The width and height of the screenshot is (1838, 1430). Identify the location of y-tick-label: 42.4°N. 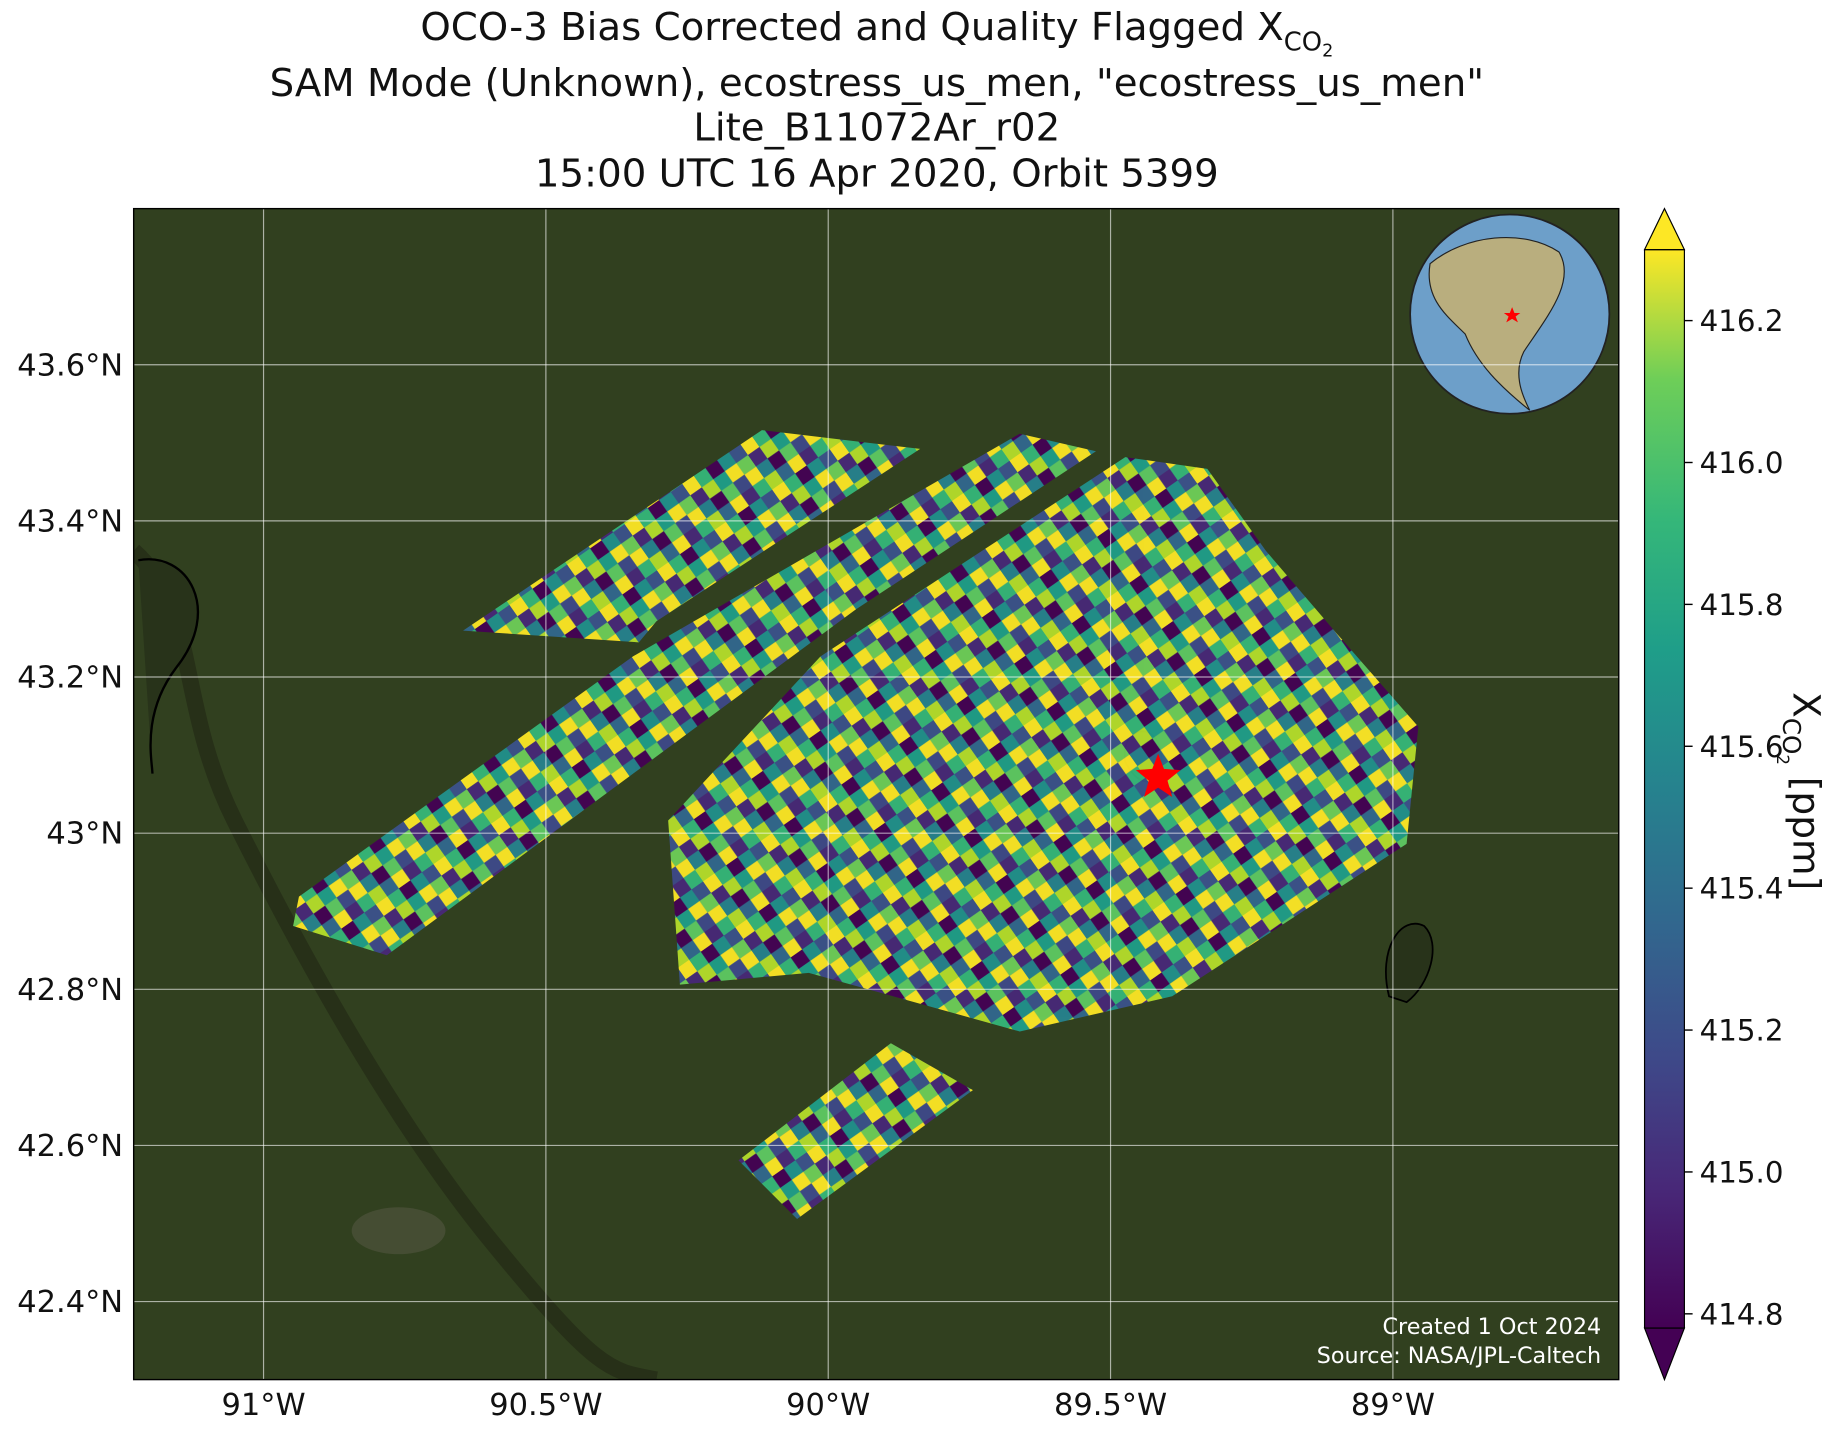
(70, 1302).